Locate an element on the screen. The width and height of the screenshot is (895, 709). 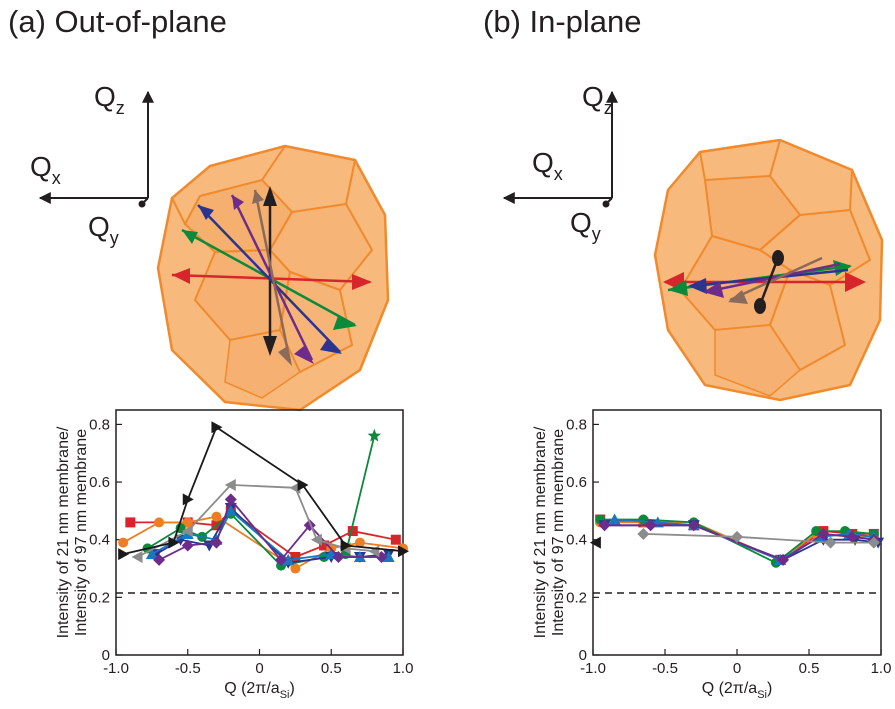
y-axis-label-line2-a: Intensity of 97 nm membrane is located at coordinates (81, 532).